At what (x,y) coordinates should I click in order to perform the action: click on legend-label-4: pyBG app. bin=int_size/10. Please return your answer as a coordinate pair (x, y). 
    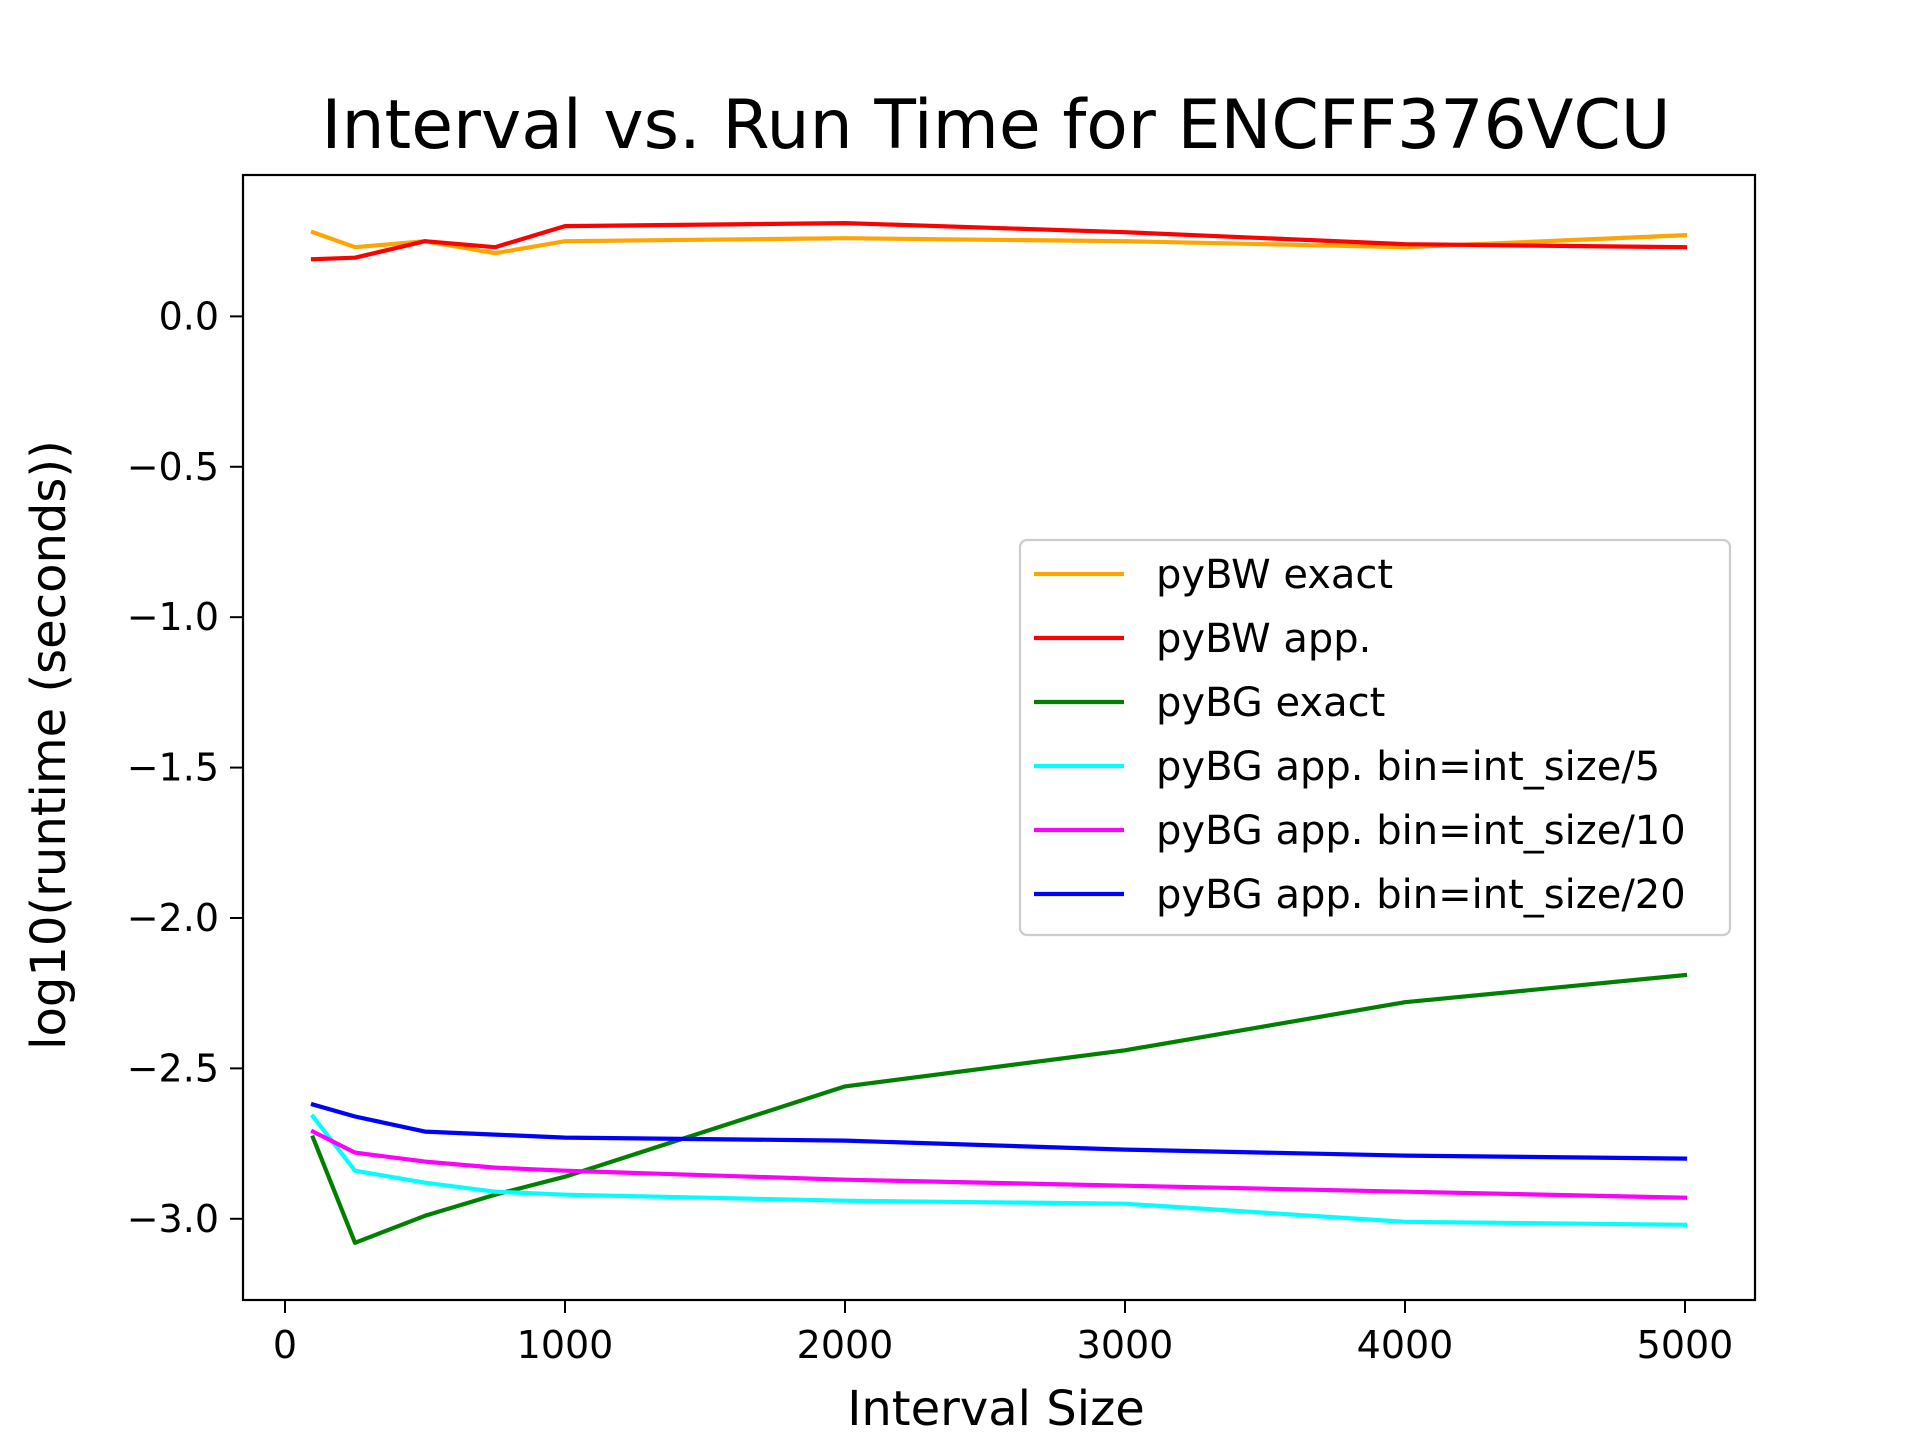
    Looking at the image, I should click on (1421, 831).